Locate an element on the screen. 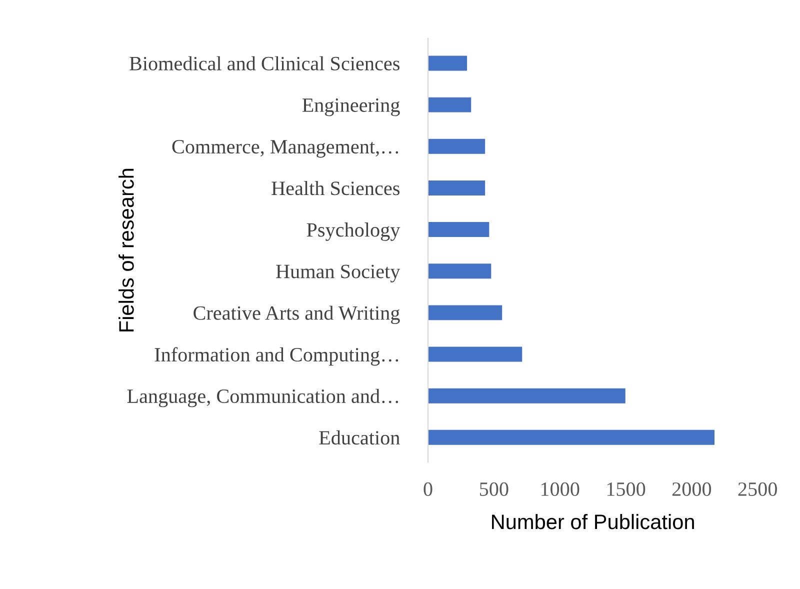 This screenshot has height=589, width=800. y-tick-label: Biomedical and Clinical Sciences is located at coordinates (265, 63).